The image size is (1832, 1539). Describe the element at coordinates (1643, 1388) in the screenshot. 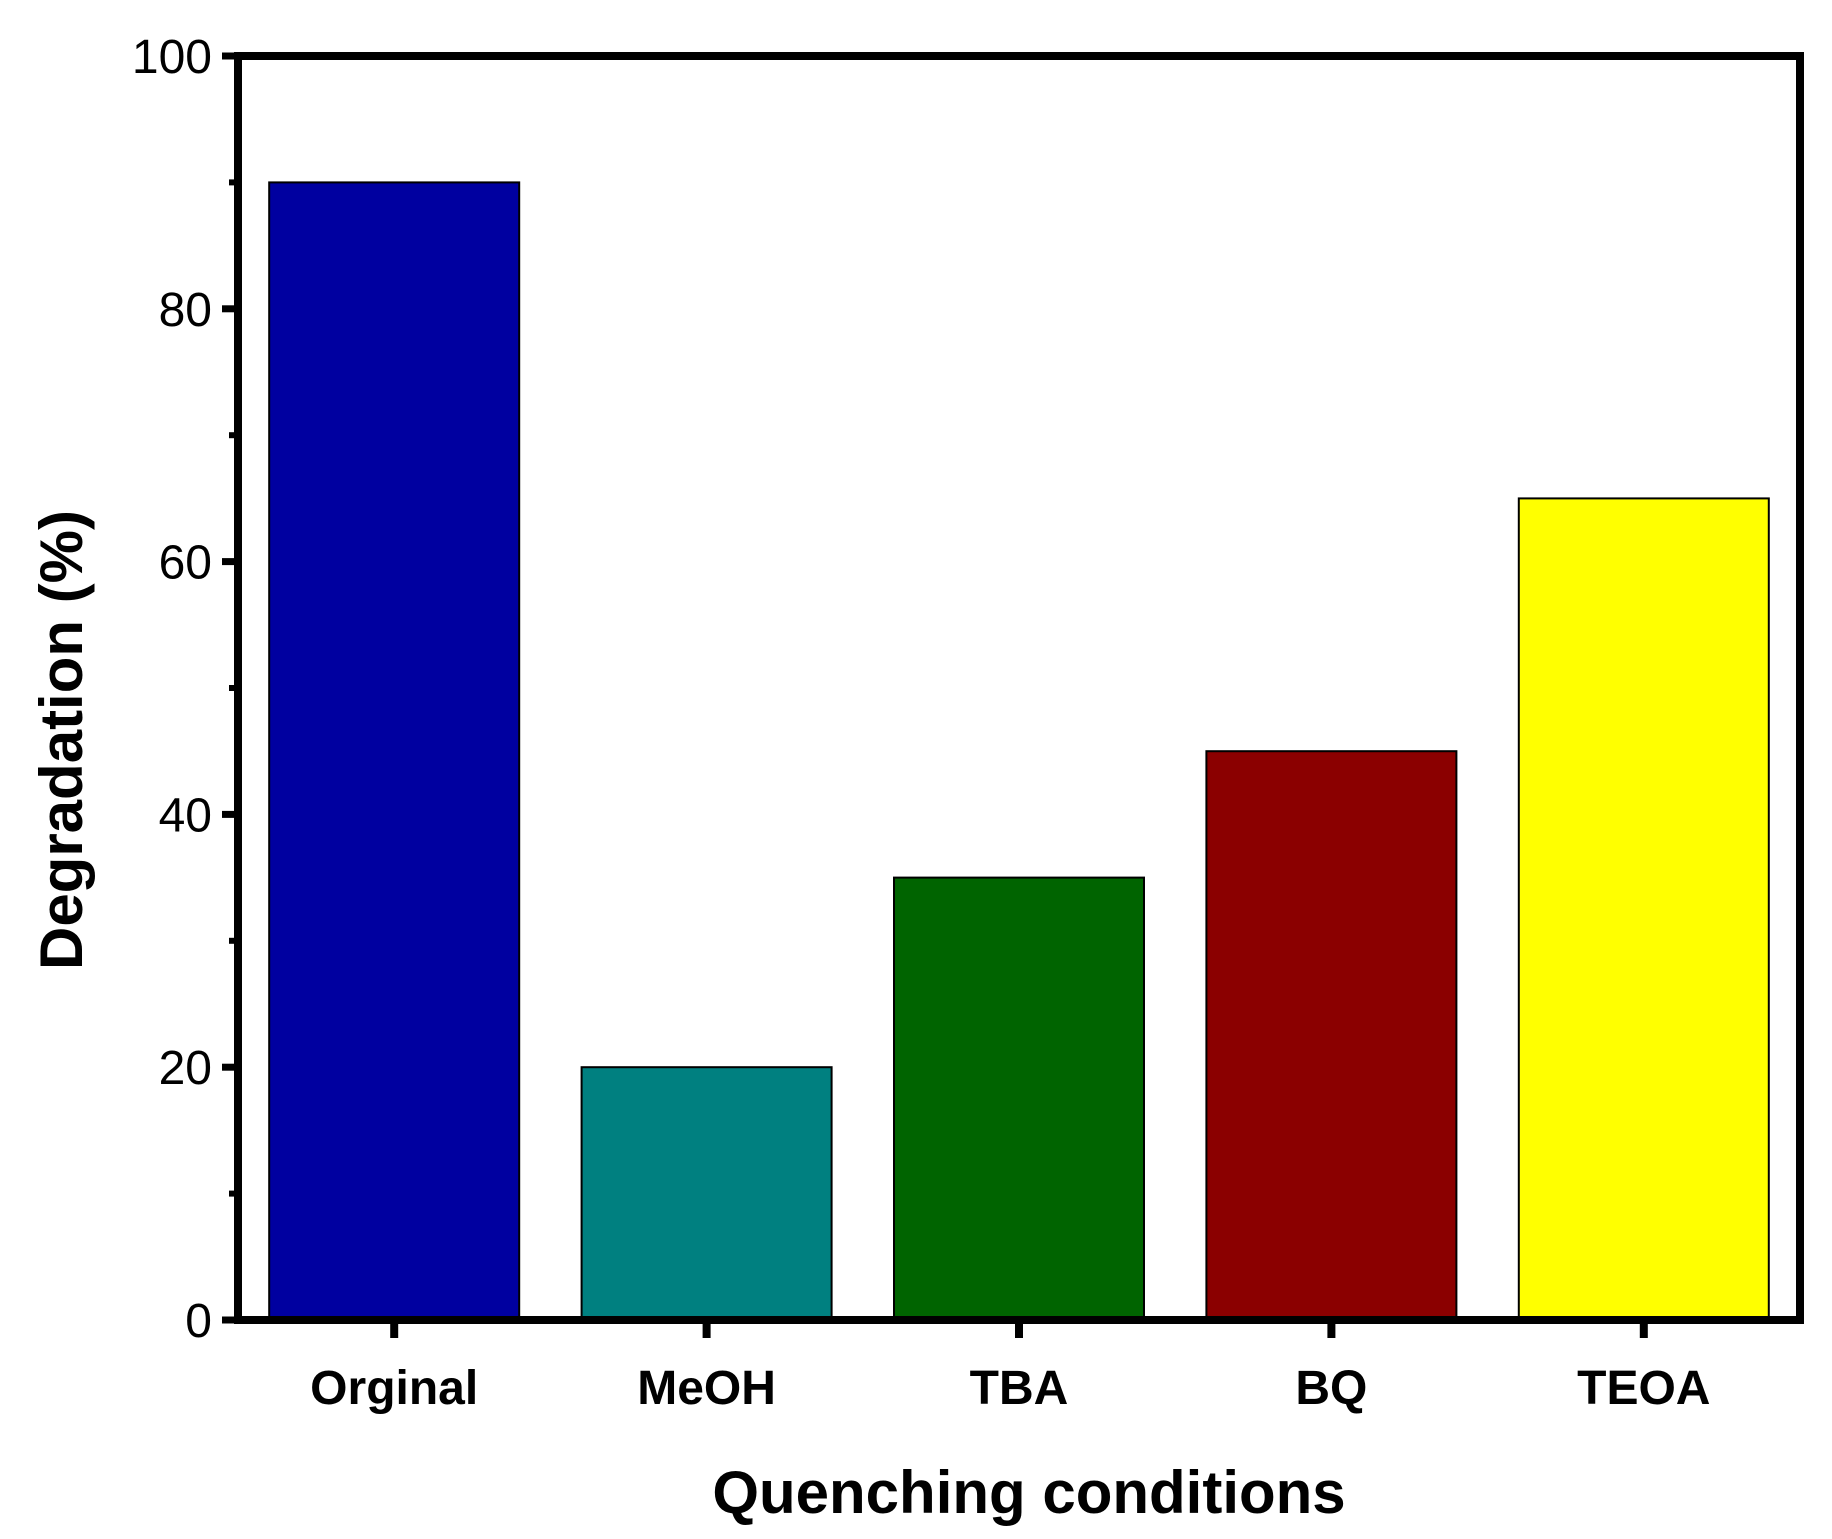

I see `x-tick-label-teoa: TEOA` at that location.